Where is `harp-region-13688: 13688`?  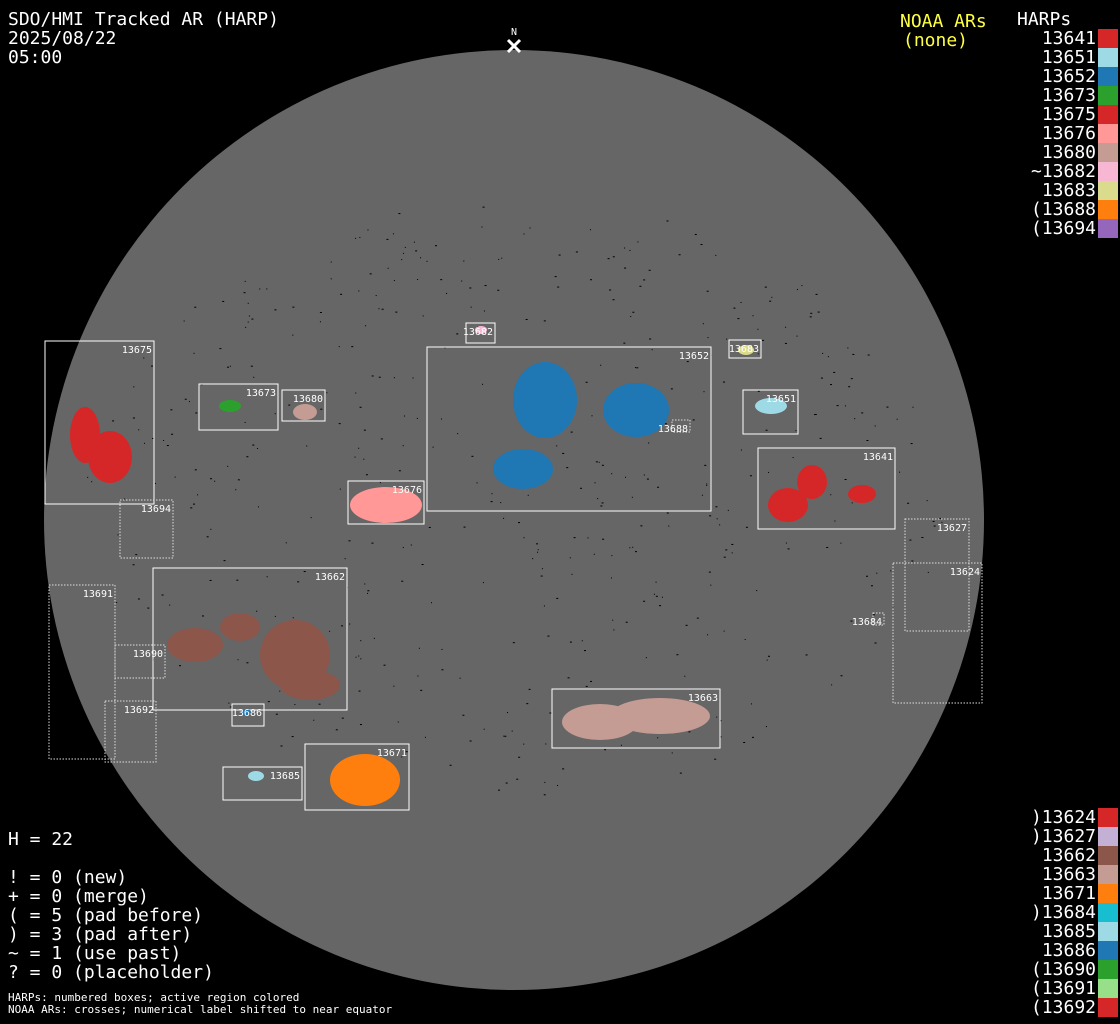
harp-region-13688: 13688 is located at coordinates (674, 427).